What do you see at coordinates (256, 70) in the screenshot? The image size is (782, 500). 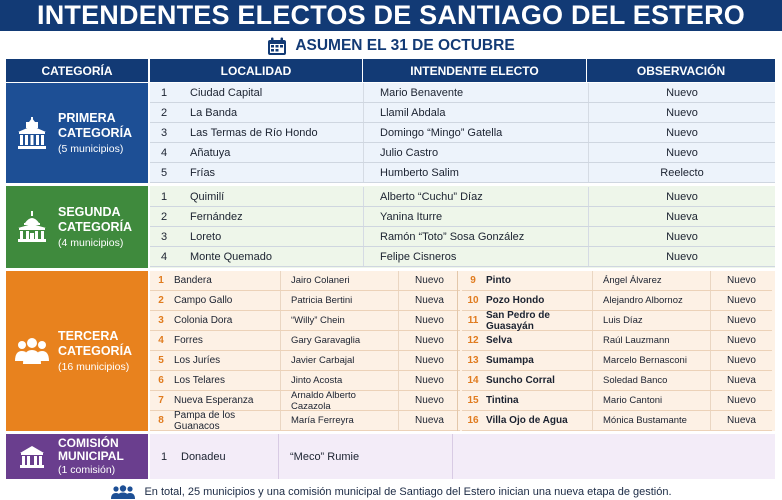 I see `col-header-localidad: LOCALIDAD` at bounding box center [256, 70].